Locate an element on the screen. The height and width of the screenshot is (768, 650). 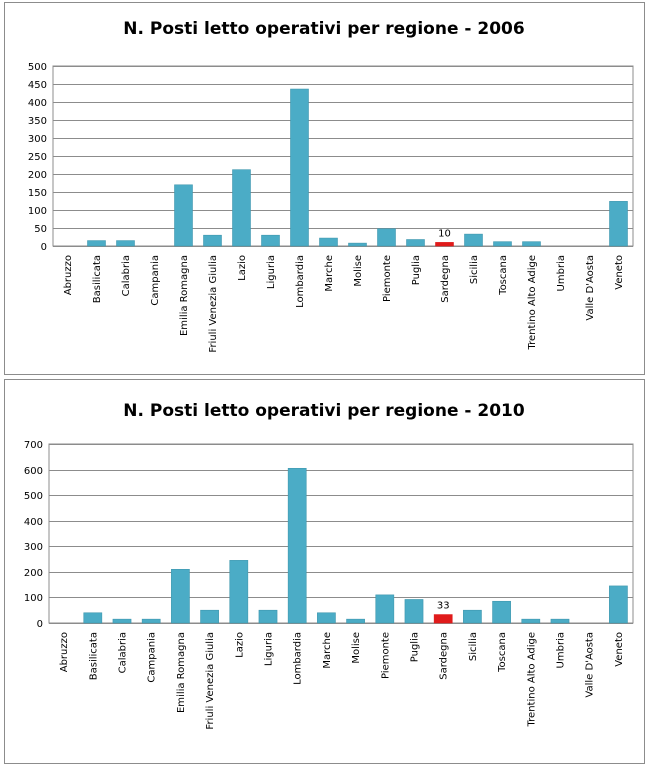
data-label: 10 is located at coordinates (444, 233).